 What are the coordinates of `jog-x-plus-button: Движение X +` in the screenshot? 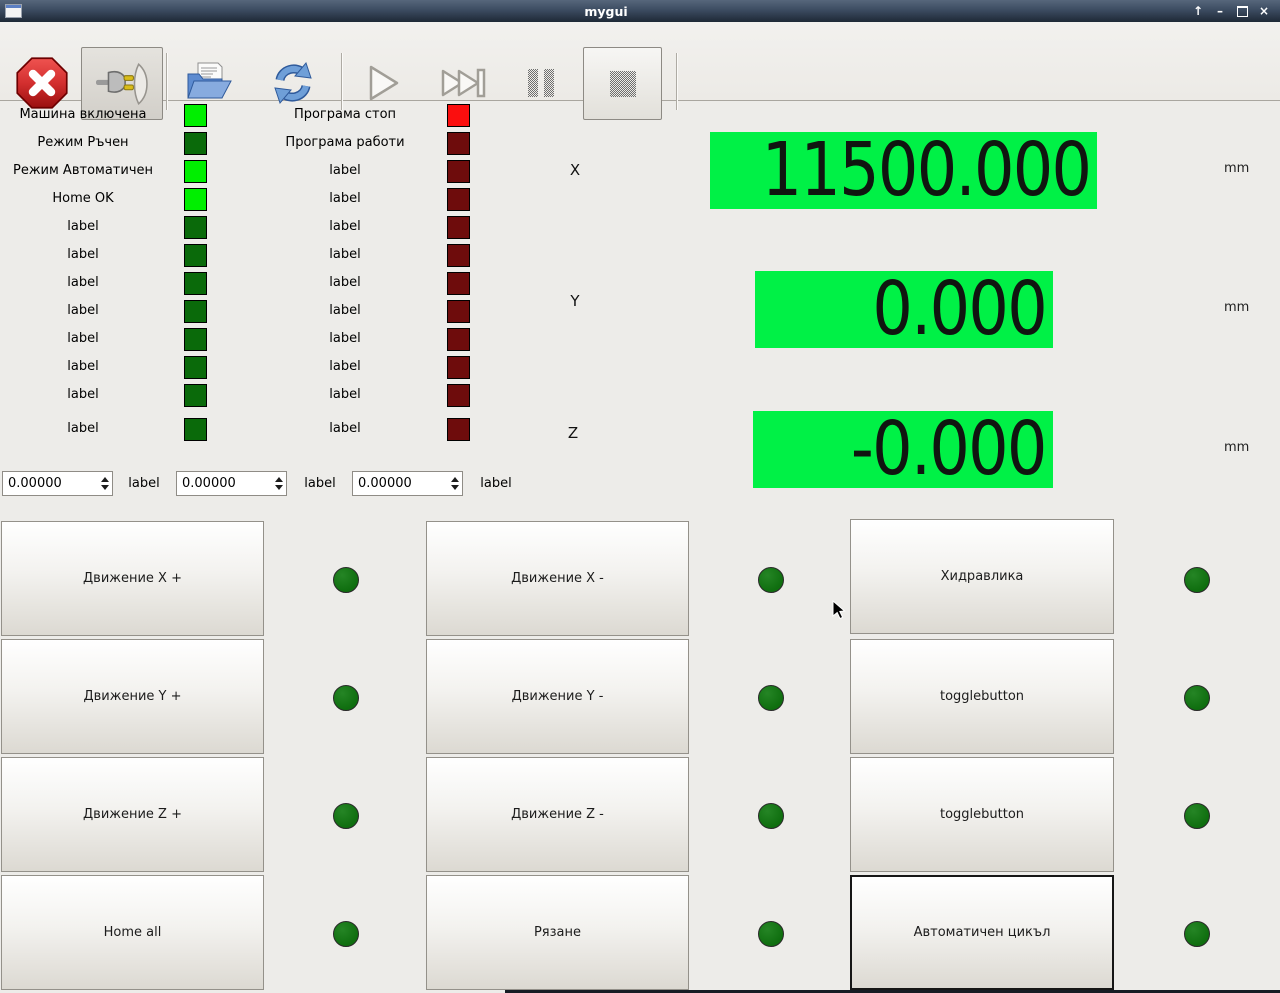 It's located at (132, 578).